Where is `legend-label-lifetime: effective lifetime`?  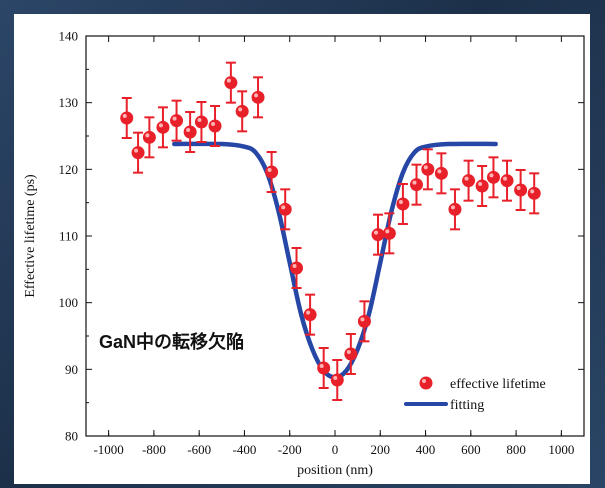
legend-label-lifetime: effective lifetime is located at coordinates (498, 384).